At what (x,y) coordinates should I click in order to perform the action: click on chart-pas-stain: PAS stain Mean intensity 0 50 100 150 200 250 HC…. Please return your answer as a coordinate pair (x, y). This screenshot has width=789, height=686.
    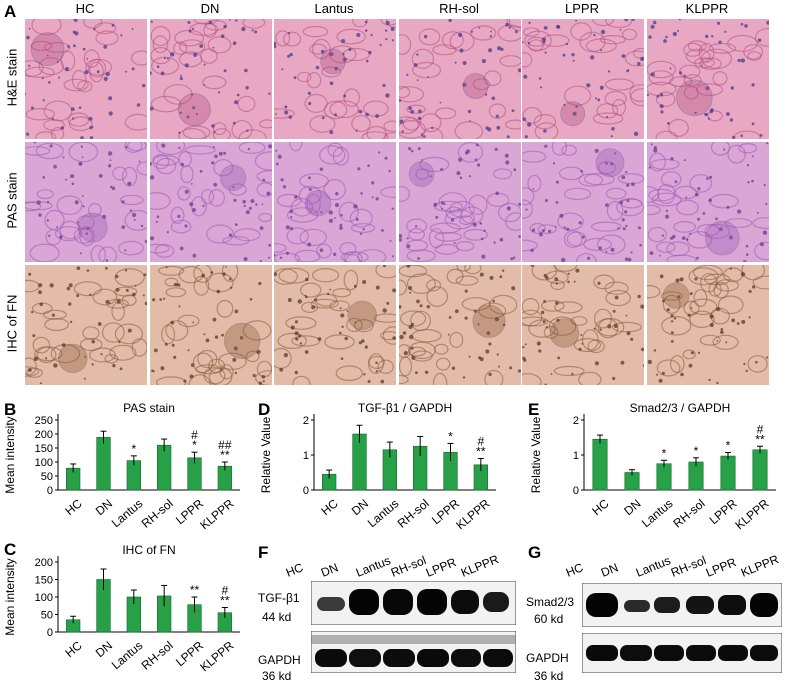
    Looking at the image, I should click on (121, 466).